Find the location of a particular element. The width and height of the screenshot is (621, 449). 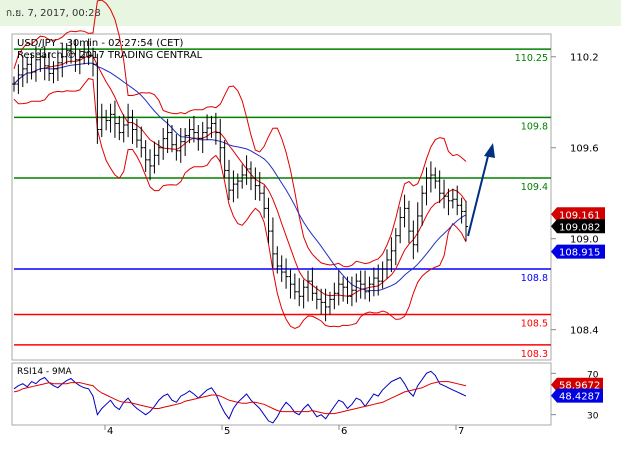

rsi-tick-label: 30 is located at coordinates (593, 417).